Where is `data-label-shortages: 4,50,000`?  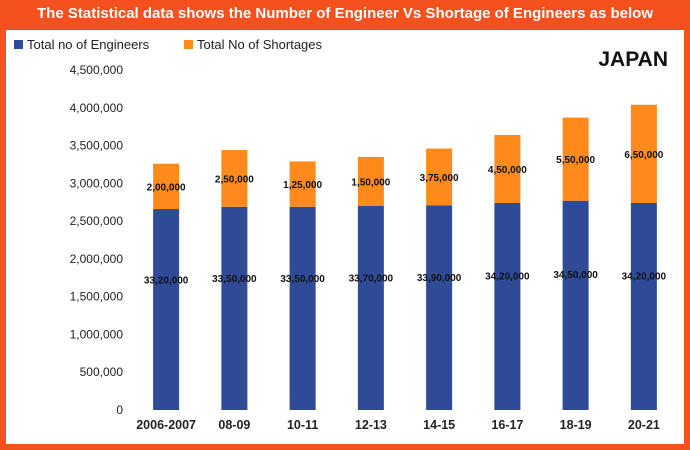 data-label-shortages: 4,50,000 is located at coordinates (507, 170).